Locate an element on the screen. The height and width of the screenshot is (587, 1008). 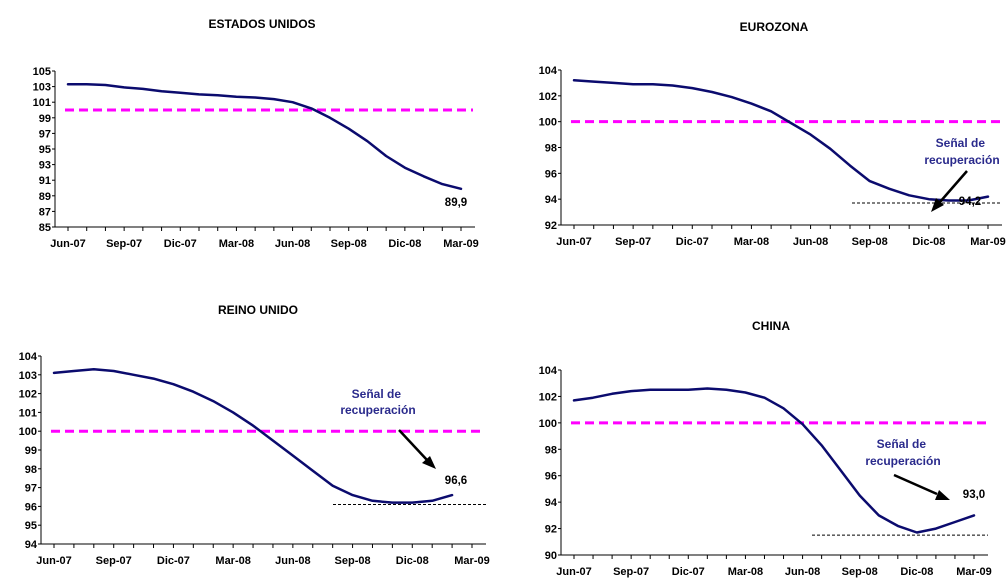
end-value-label: 94,2 is located at coordinates (970, 202).